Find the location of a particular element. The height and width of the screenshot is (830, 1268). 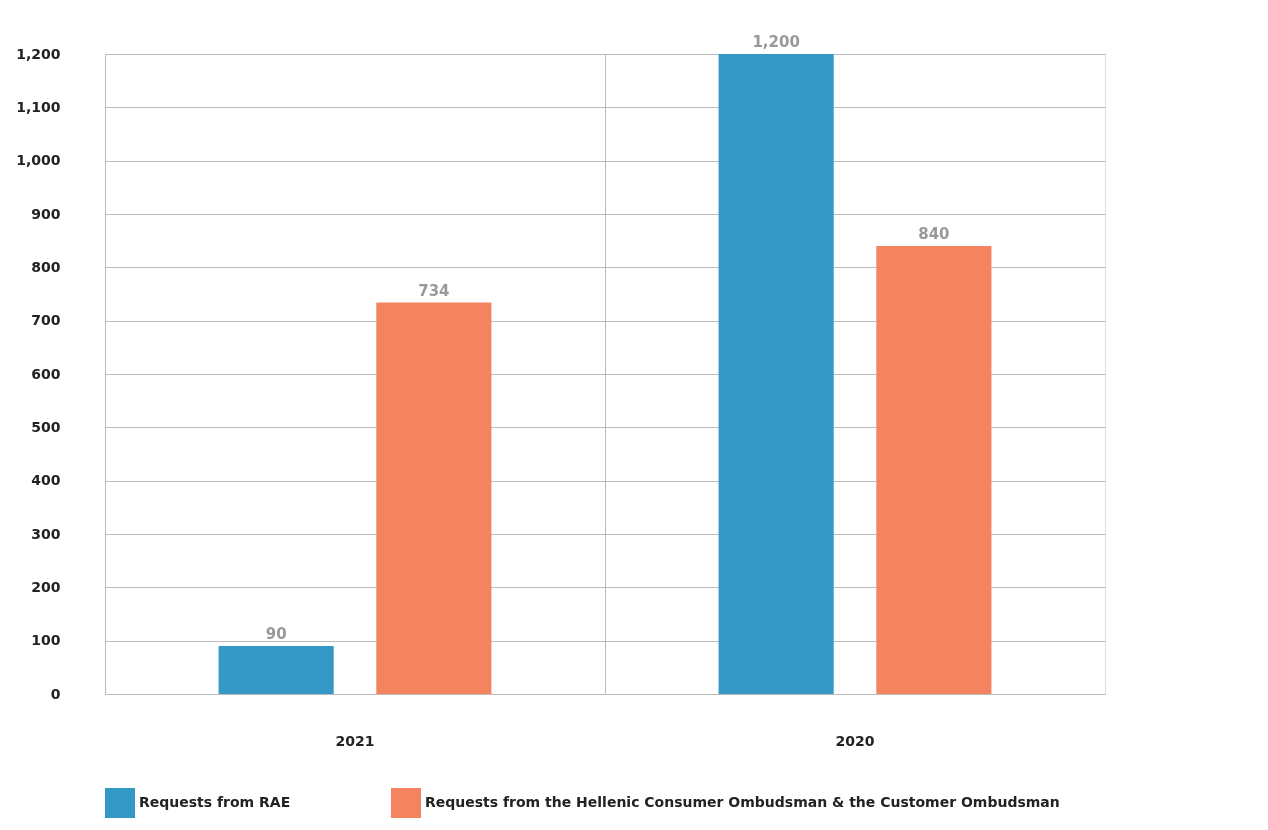

x-tick-label: 2020 is located at coordinates (855, 740).